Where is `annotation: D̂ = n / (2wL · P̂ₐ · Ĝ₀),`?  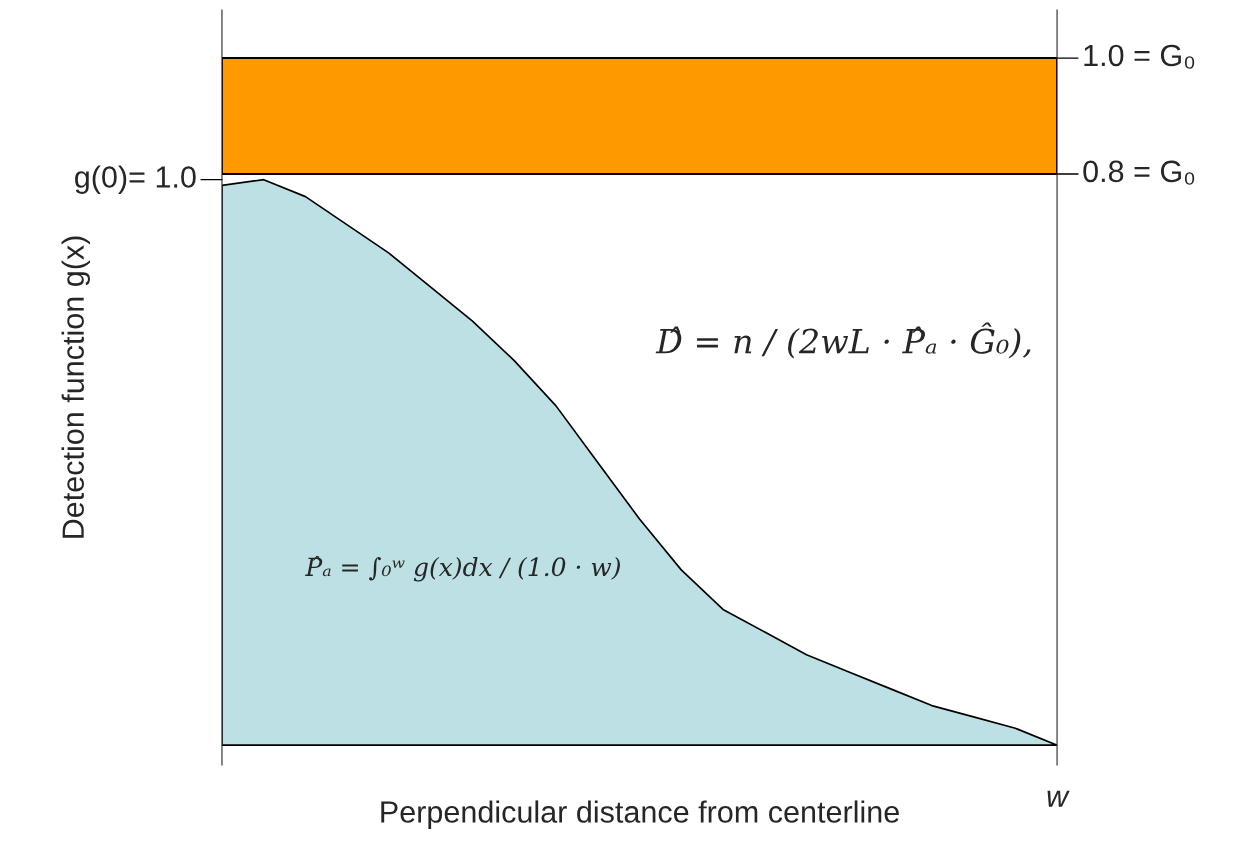
annotation: D̂ = n / (2wL · P̂ₐ · Ĝ₀), is located at coordinates (843, 340).